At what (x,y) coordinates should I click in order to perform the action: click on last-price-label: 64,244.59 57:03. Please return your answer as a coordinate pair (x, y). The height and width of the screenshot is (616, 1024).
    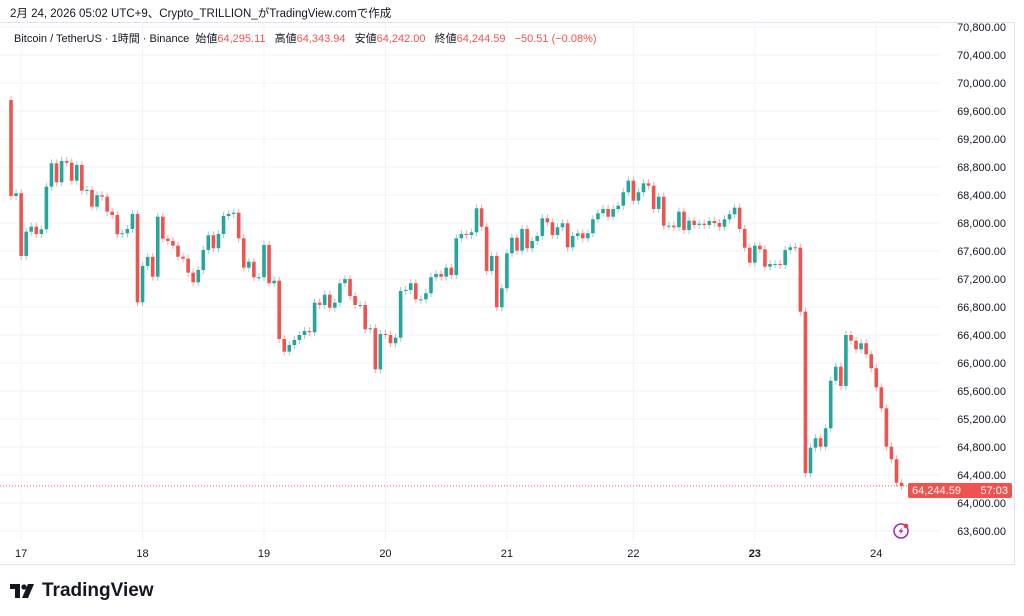
    Looking at the image, I should click on (960, 490).